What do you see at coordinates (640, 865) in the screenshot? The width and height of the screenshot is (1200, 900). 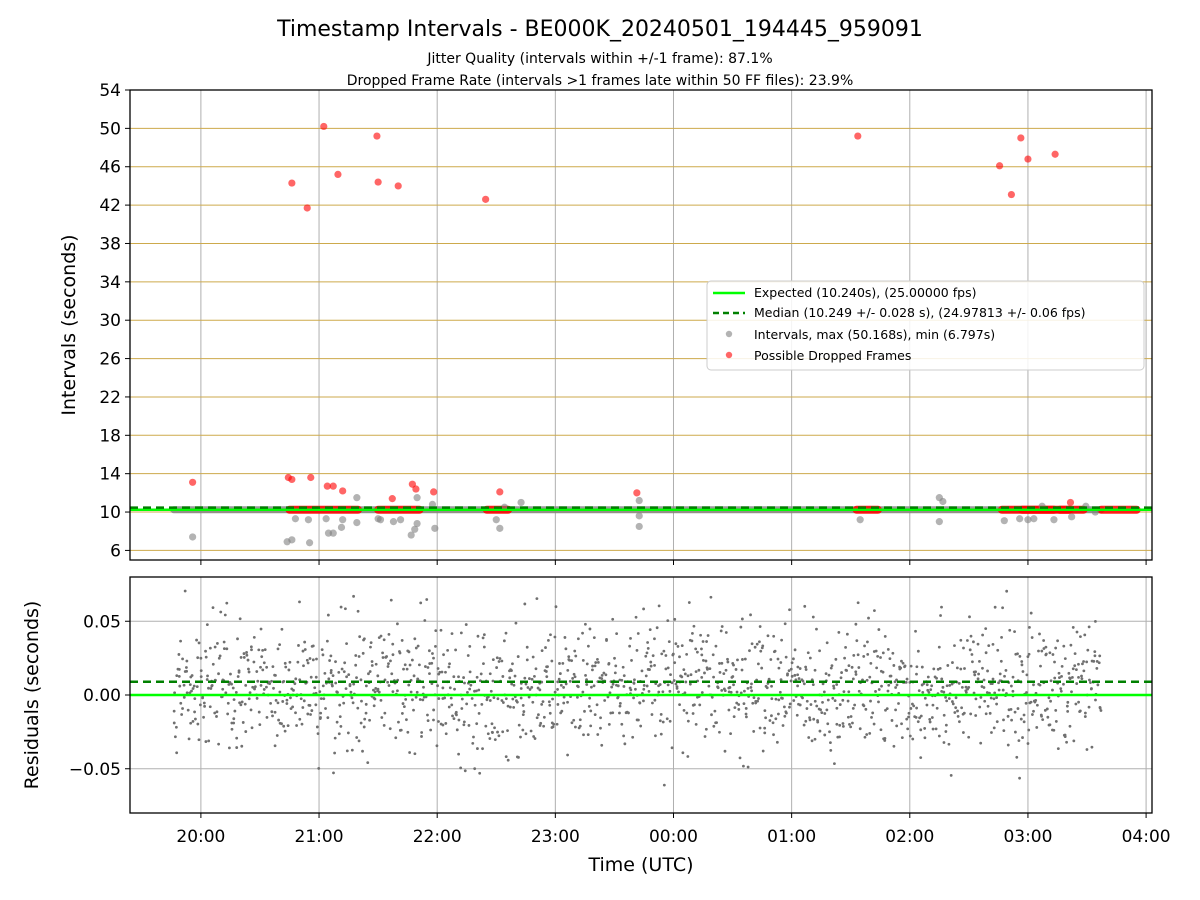 I see `x-axis-label: Time (UTC)` at bounding box center [640, 865].